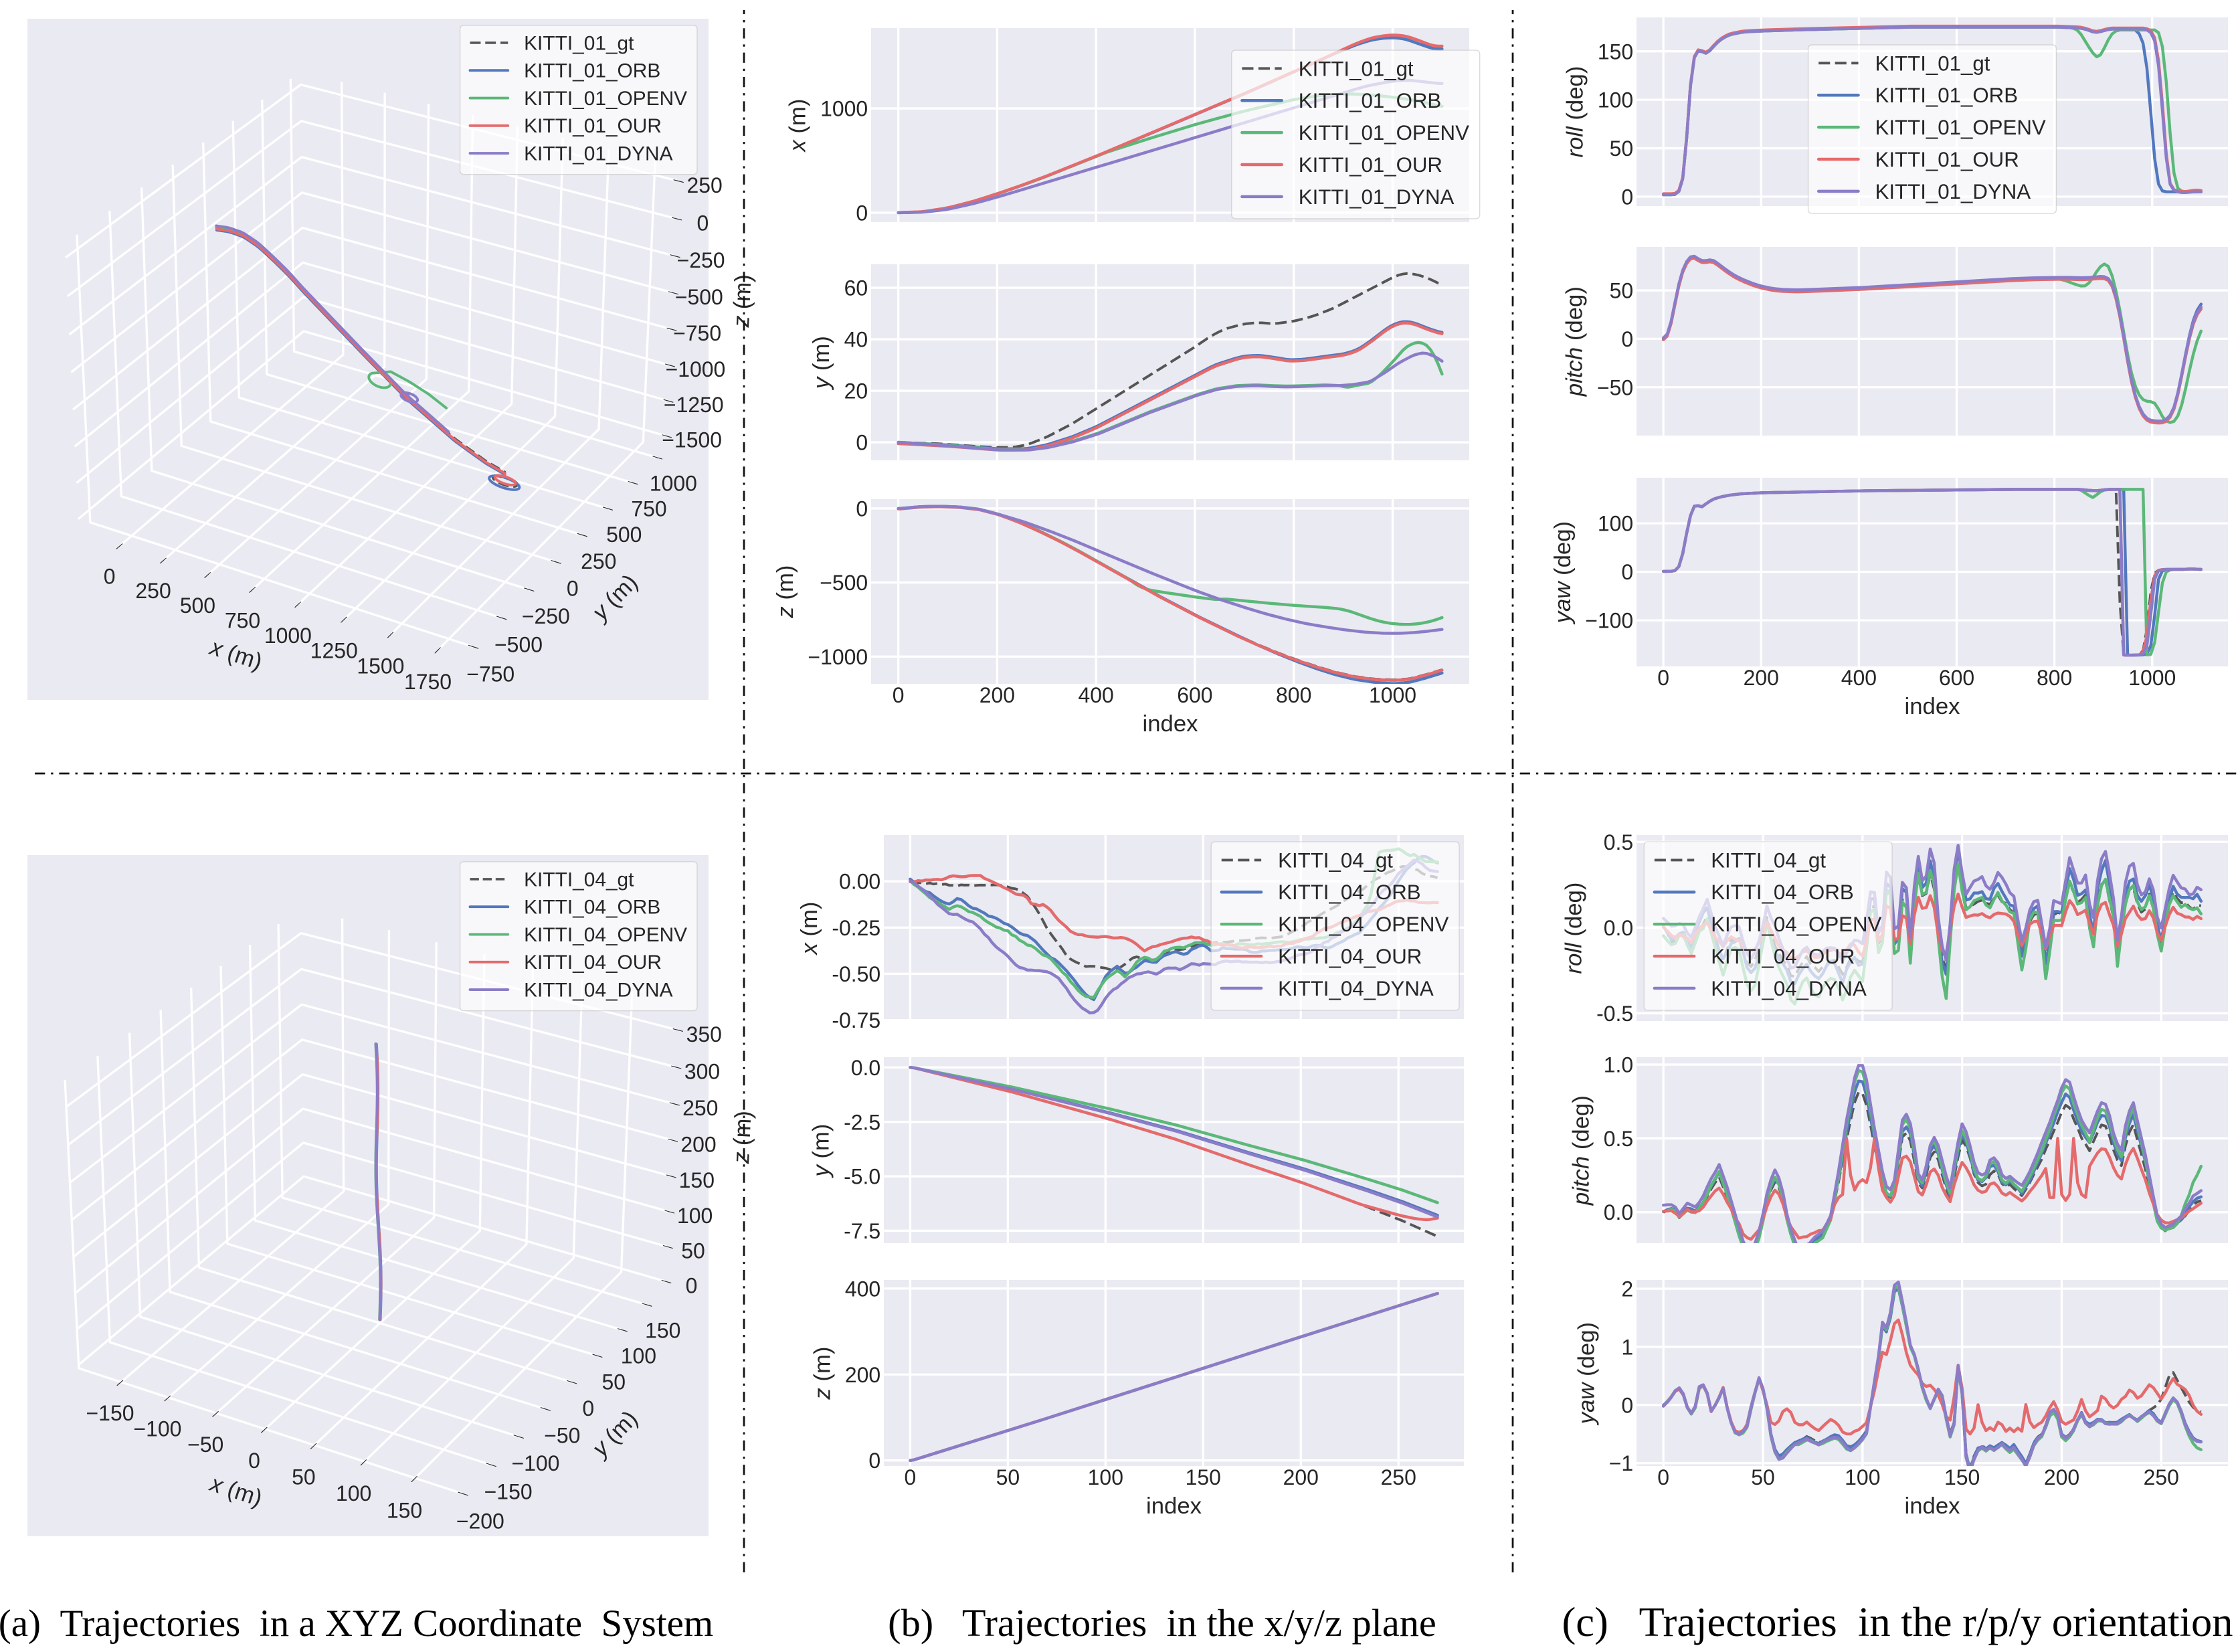 The width and height of the screenshot is (2240, 1652). I want to click on svg-text: 20, so click(856, 391).